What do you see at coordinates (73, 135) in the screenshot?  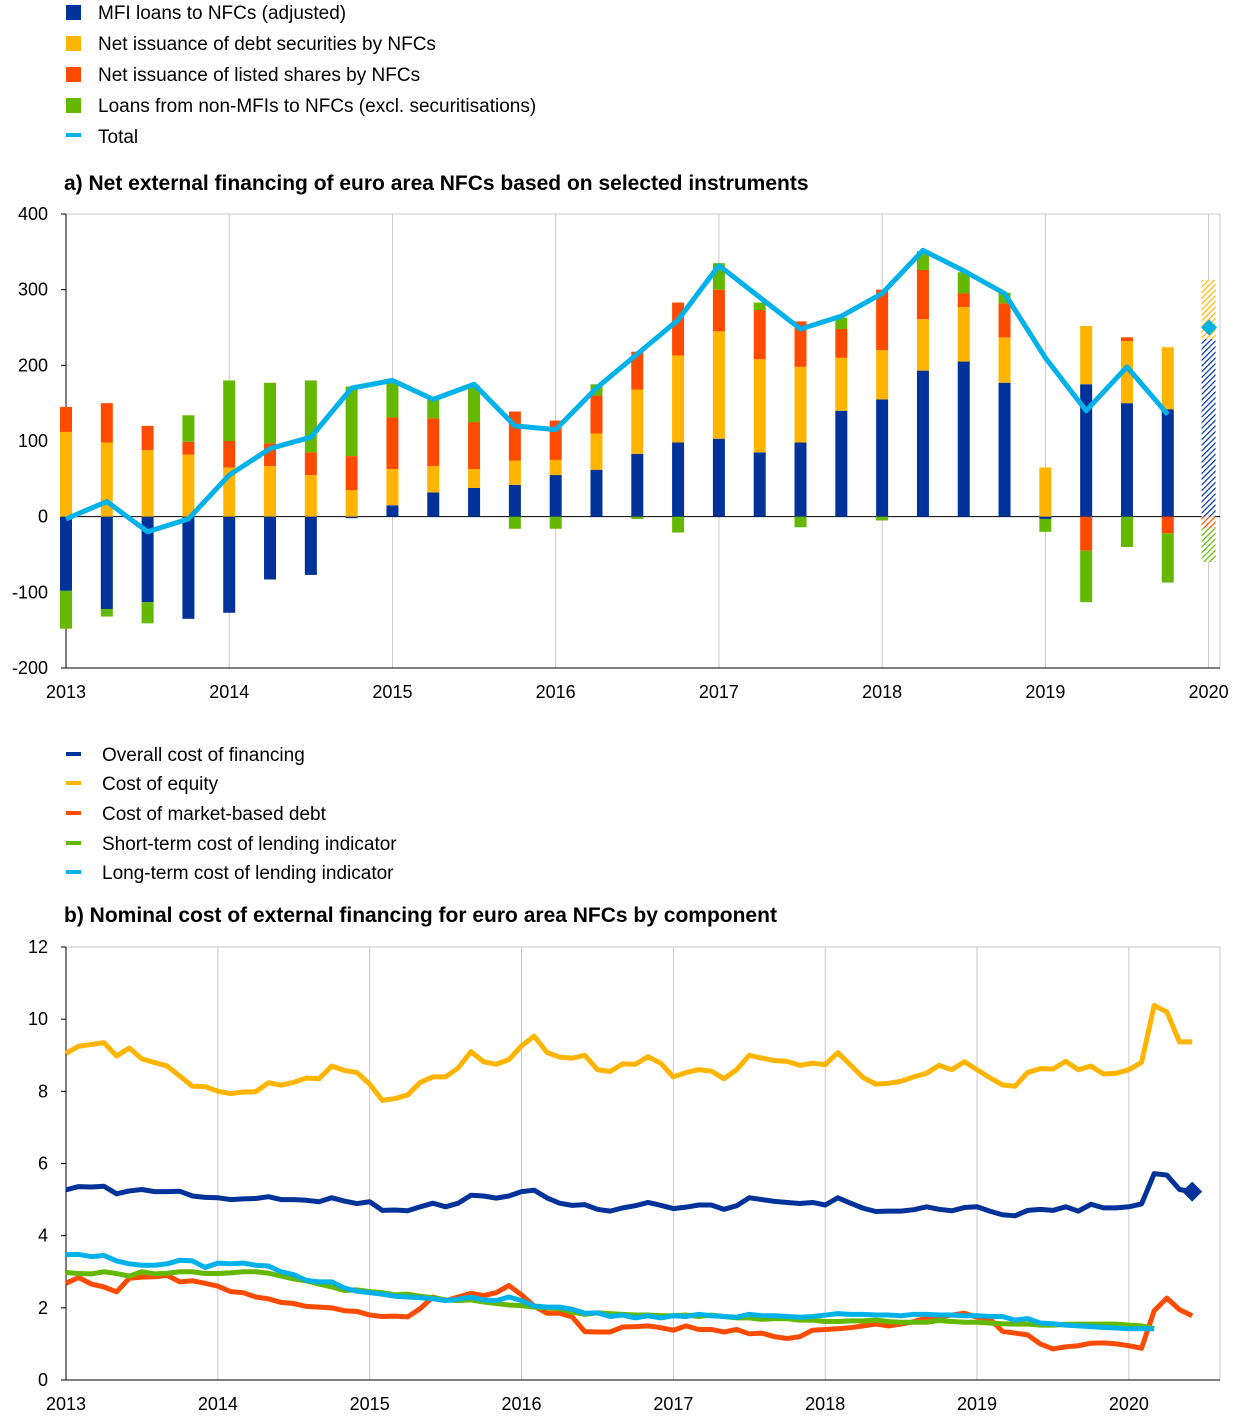 I see `legend-swatch-total` at bounding box center [73, 135].